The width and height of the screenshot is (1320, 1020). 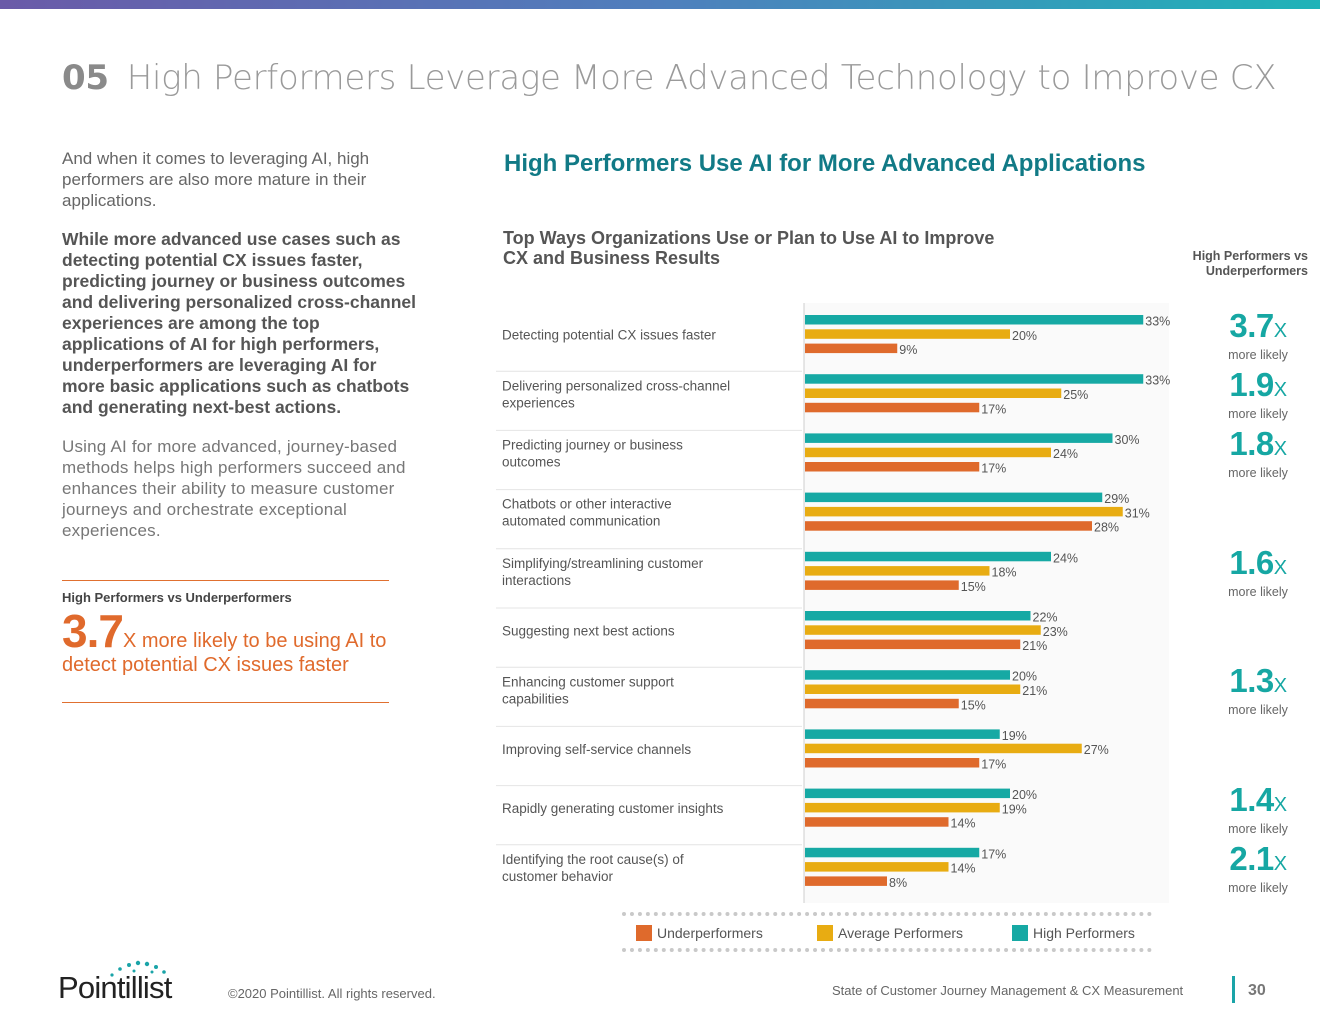 I want to click on bar-value-label: 18%, so click(x=1004, y=573).